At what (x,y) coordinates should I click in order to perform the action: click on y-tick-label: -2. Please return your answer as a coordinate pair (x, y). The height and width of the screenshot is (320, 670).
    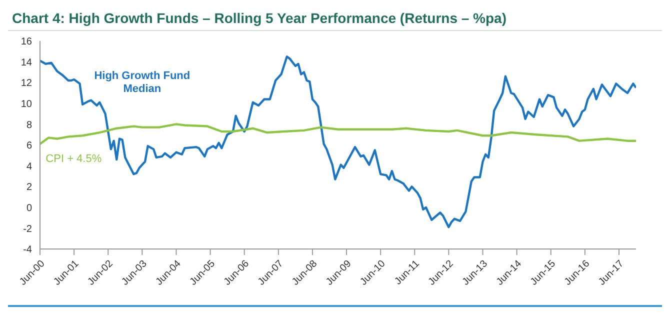
    Looking at the image, I should click on (27, 229).